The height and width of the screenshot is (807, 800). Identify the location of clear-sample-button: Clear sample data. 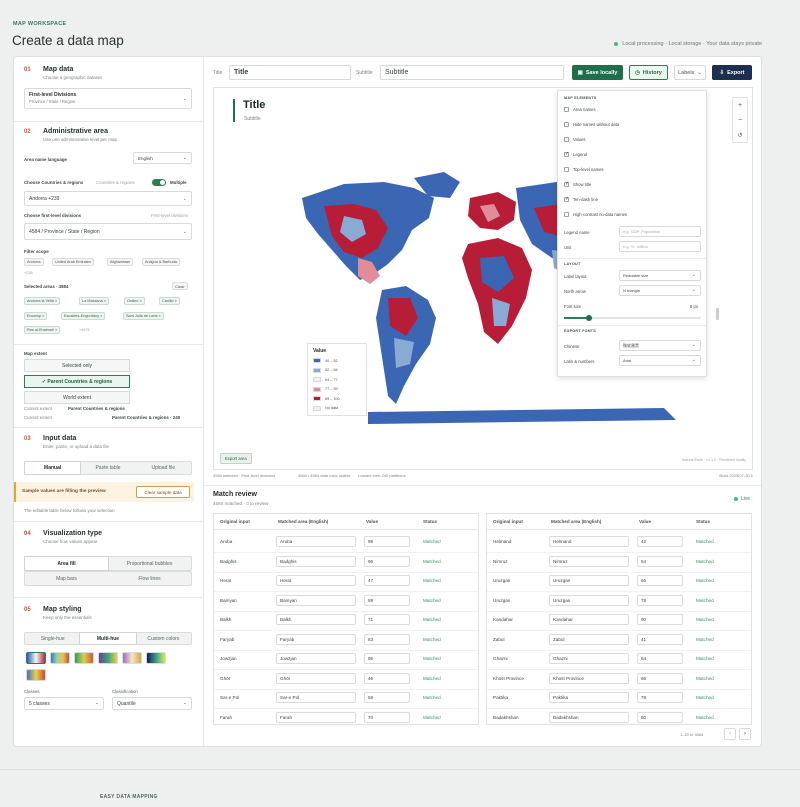
(163, 492).